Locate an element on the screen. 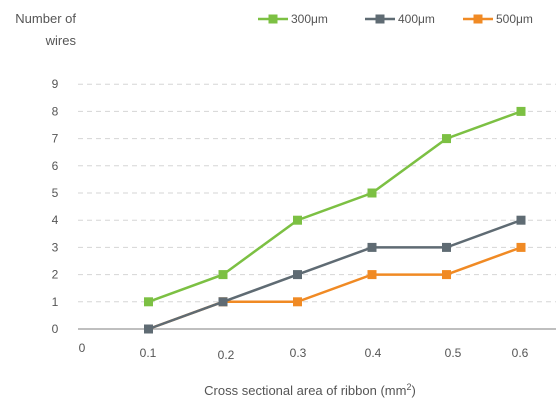 The image size is (560, 403). x-tick-label: 0.2 is located at coordinates (226, 355).